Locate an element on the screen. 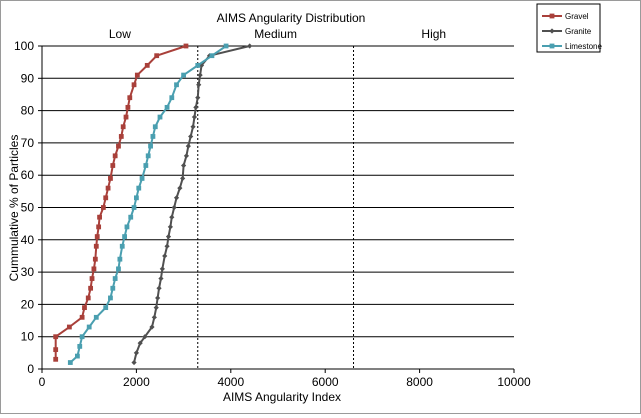 The width and height of the screenshot is (641, 418). y-tick-label: 70 is located at coordinates (28, 143).